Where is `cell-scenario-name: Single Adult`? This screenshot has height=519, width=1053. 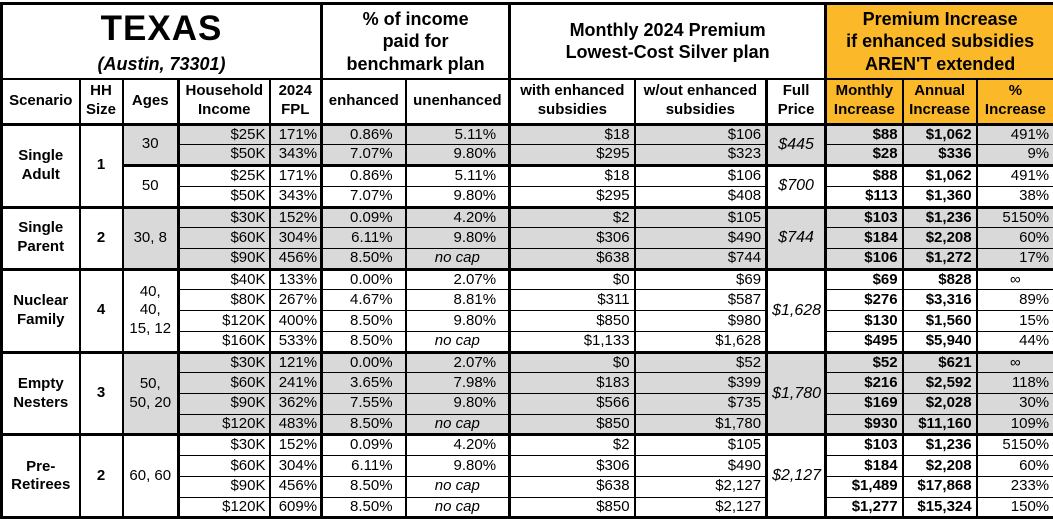
cell-scenario-name: Single Adult is located at coordinates (41, 165).